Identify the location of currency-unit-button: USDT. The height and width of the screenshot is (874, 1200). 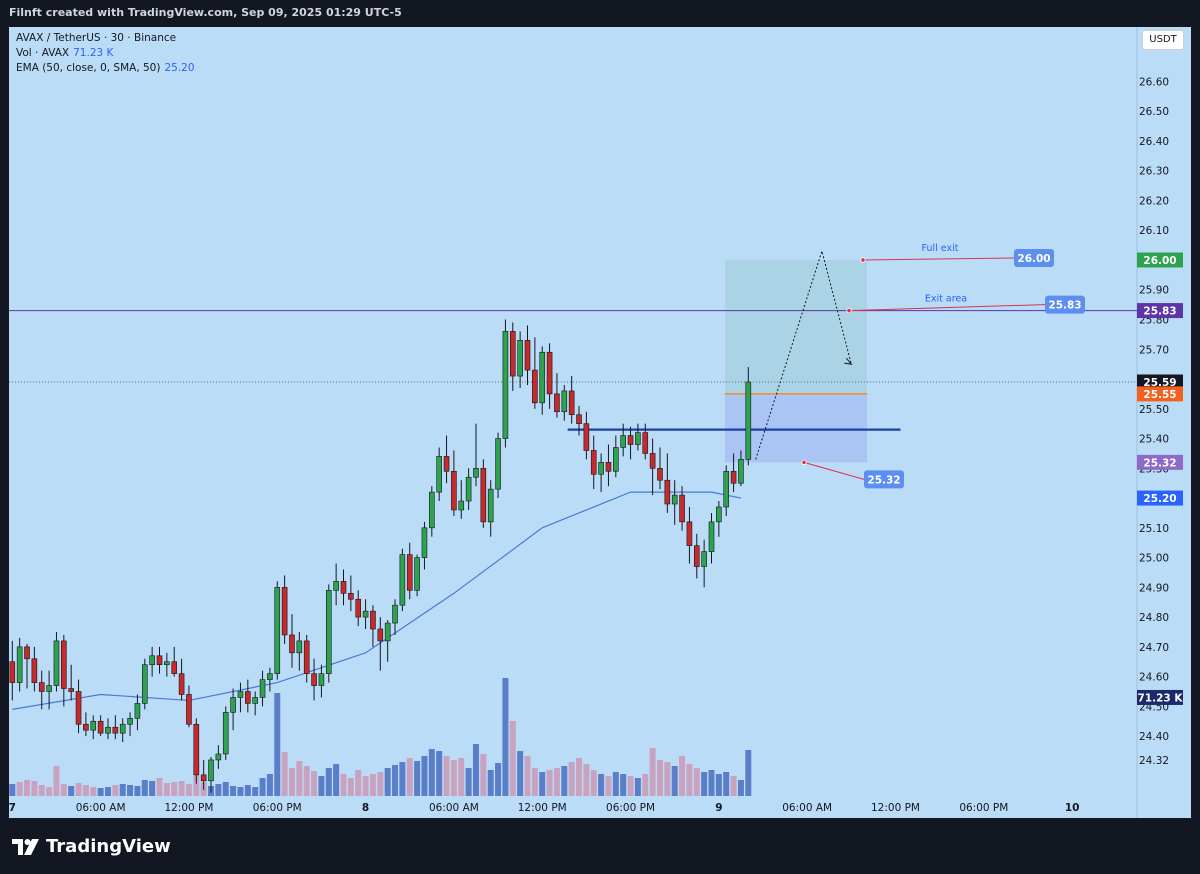
(1163, 40).